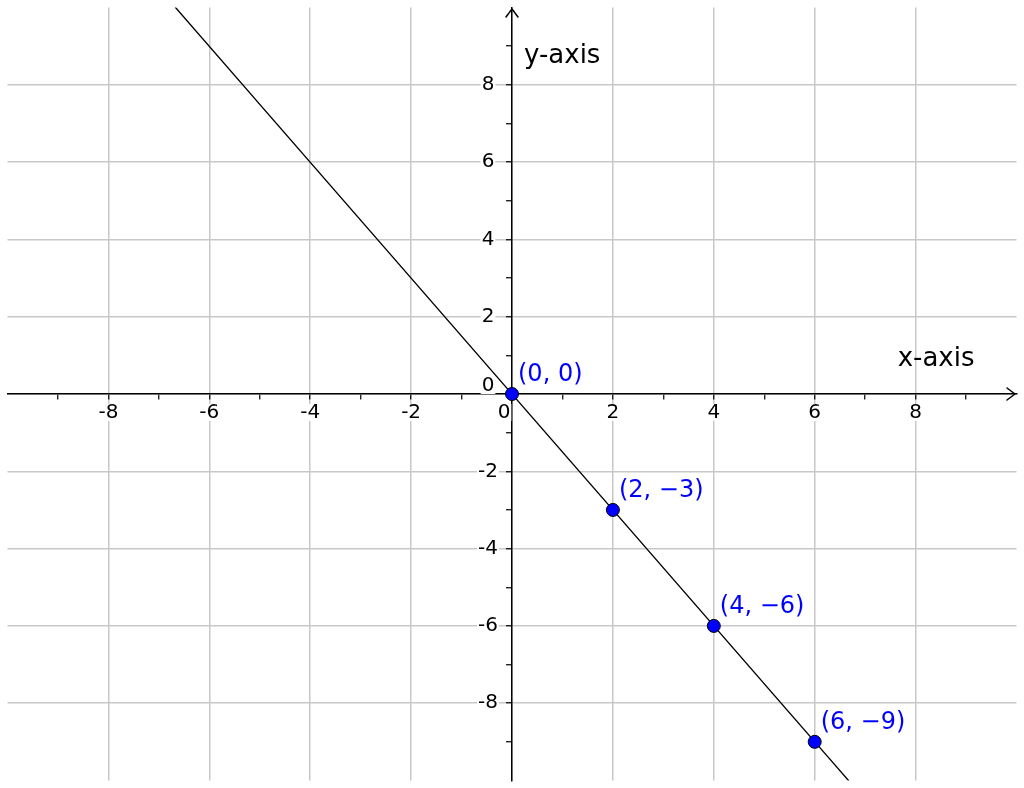 The width and height of the screenshot is (1024, 788). What do you see at coordinates (488, 701) in the screenshot?
I see `y-tick-label: -8` at bounding box center [488, 701].